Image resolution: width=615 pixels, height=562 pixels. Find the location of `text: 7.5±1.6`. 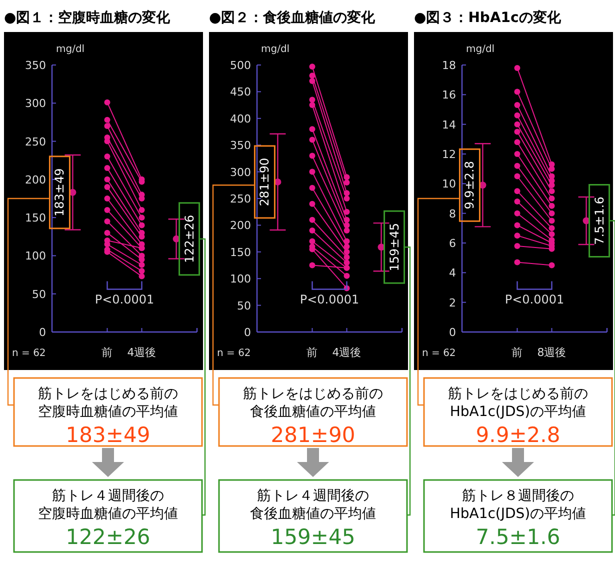

text: 7.5±1.6 is located at coordinates (518, 537).